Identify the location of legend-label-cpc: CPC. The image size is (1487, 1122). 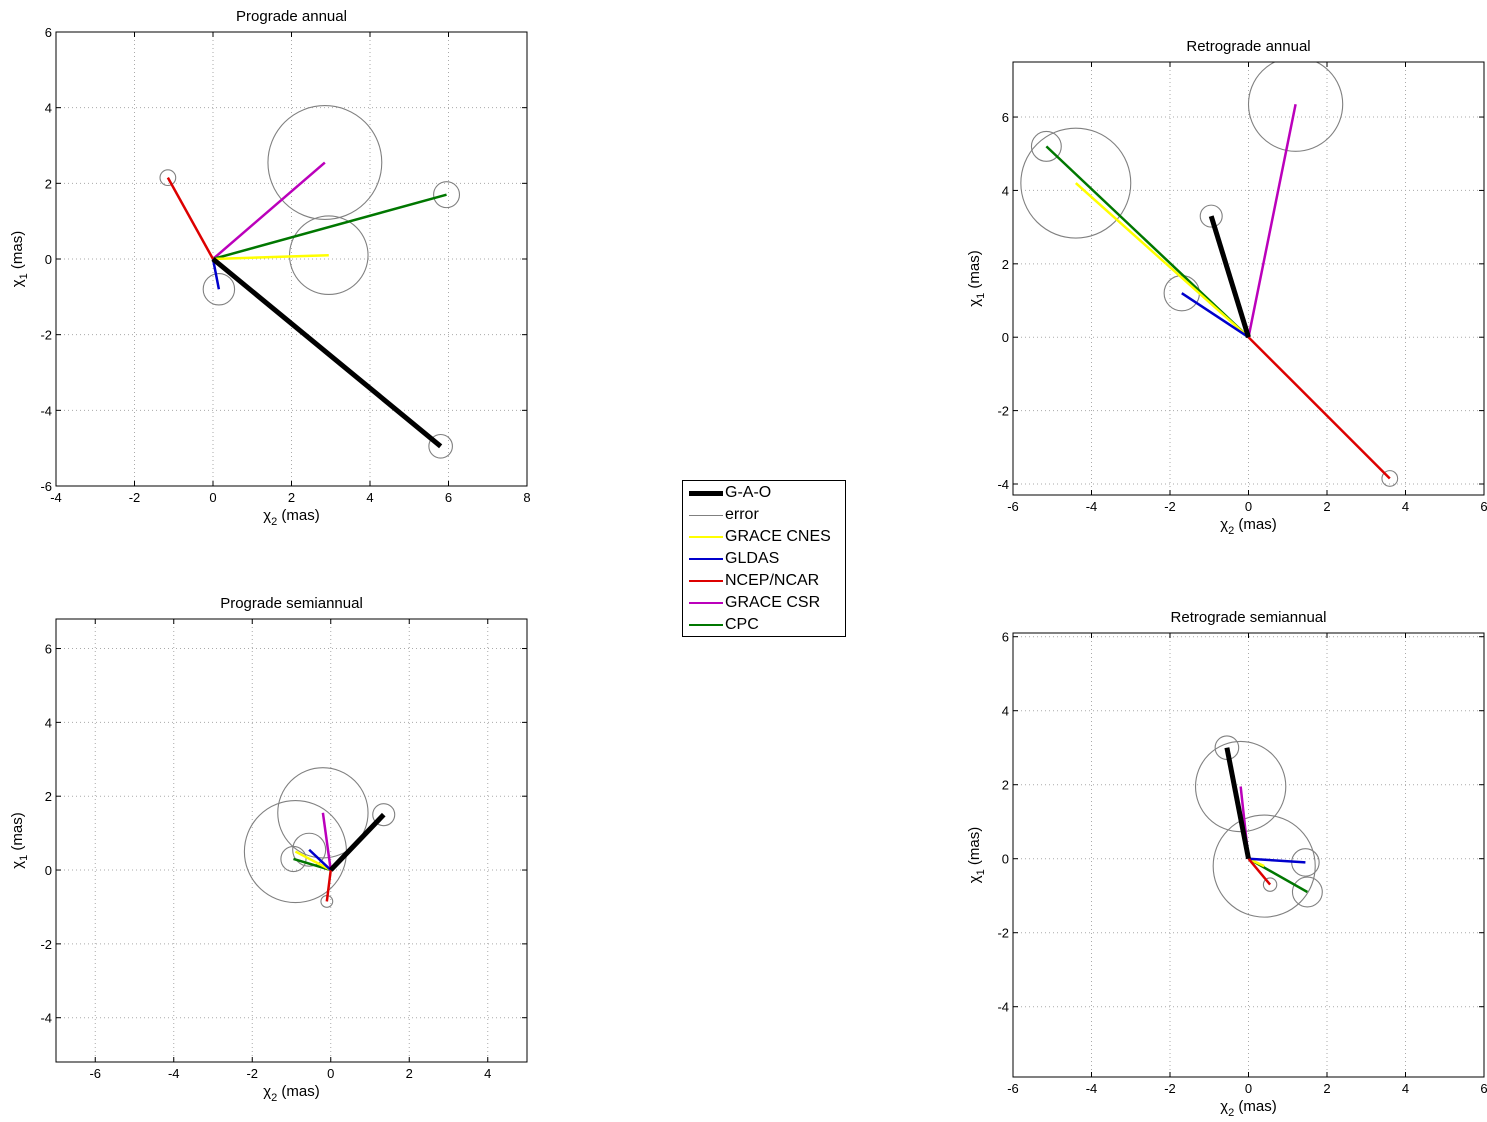
(742, 624).